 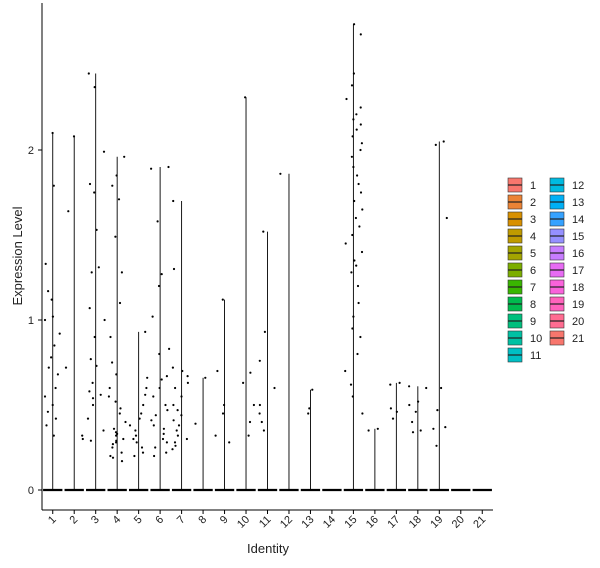 What do you see at coordinates (566, 219) in the screenshot?
I see `legend-item-14: 14` at bounding box center [566, 219].